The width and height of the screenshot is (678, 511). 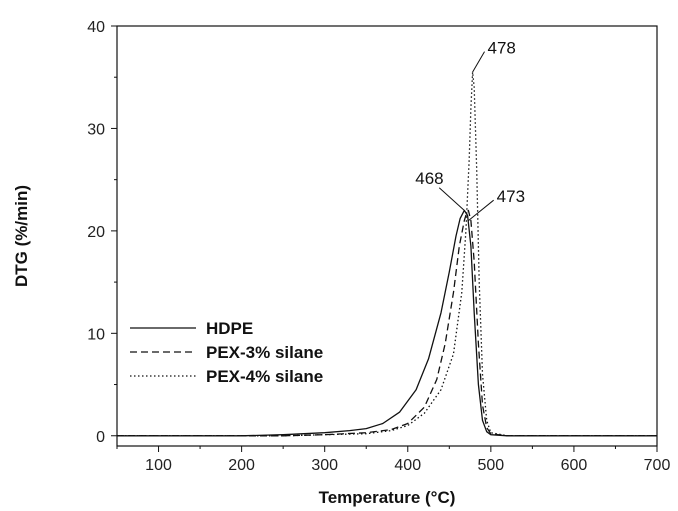 I want to click on y-axis-title: DTG (%/min), so click(x=21, y=236).